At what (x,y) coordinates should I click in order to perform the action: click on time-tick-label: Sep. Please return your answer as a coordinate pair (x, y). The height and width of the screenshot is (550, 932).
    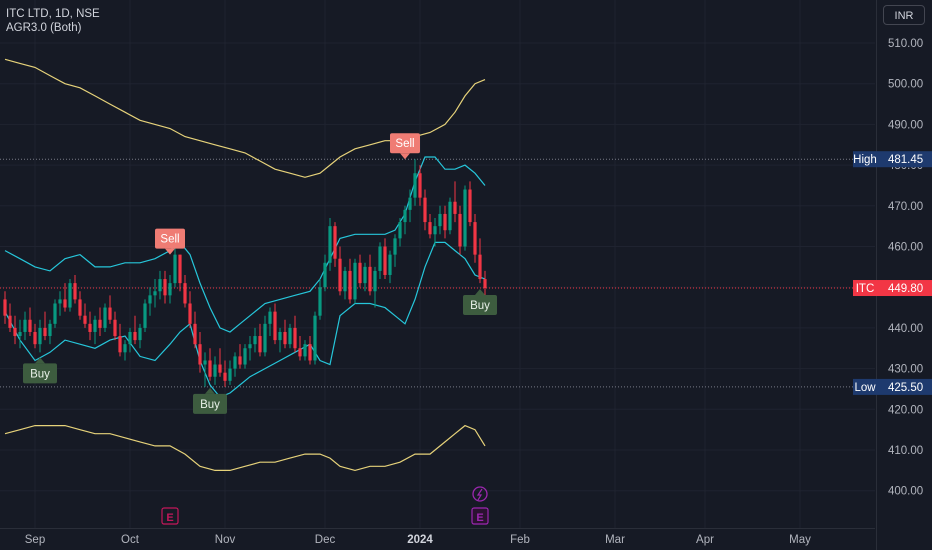
    Looking at the image, I should click on (35, 540).